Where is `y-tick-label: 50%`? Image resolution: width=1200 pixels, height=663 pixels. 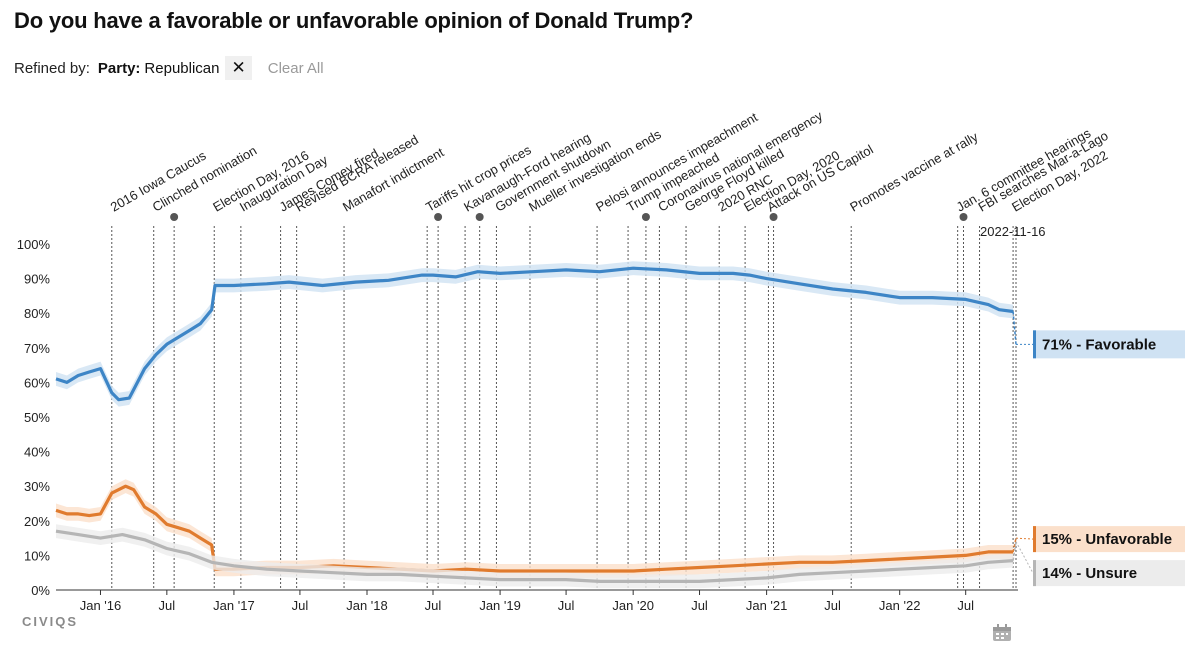 y-tick-label: 50% is located at coordinates (37, 417).